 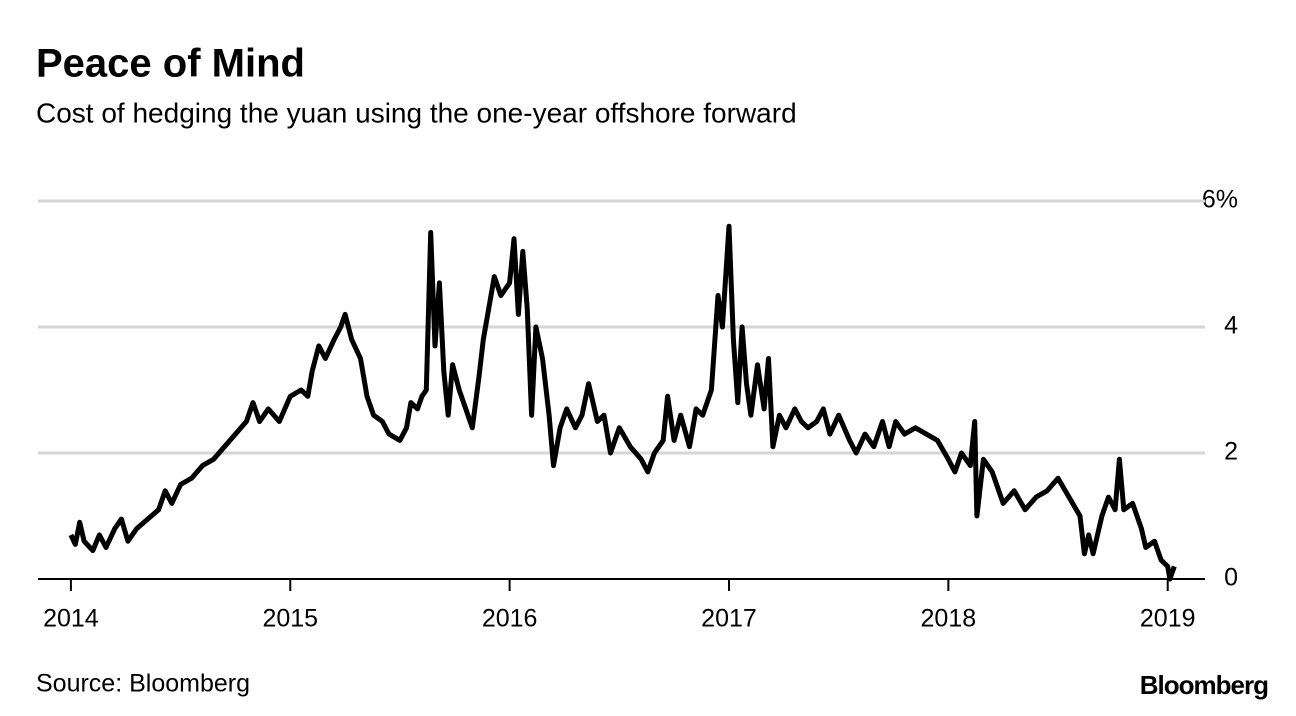 I want to click on x-tick-label: 2014, so click(x=71, y=619).